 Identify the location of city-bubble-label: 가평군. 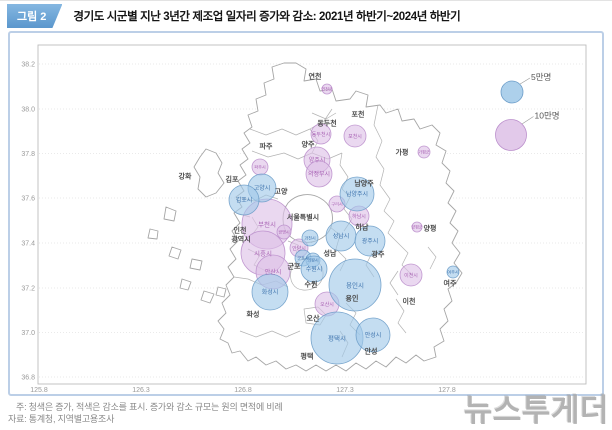
(424, 152).